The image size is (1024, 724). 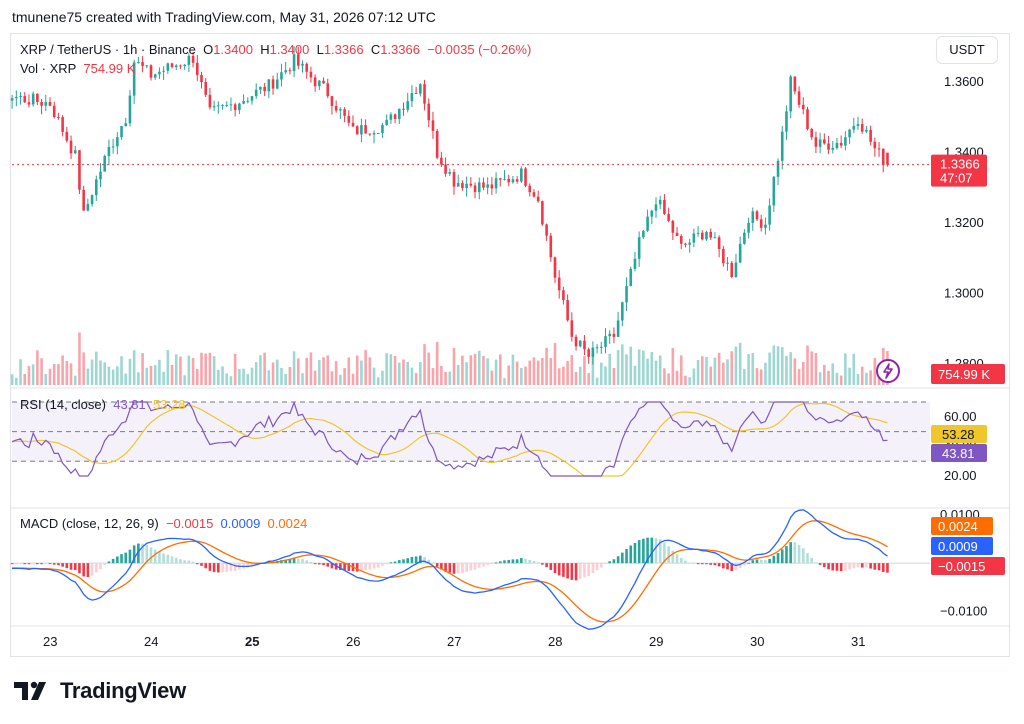 I want to click on low-value: 1.3366, so click(x=343, y=49).